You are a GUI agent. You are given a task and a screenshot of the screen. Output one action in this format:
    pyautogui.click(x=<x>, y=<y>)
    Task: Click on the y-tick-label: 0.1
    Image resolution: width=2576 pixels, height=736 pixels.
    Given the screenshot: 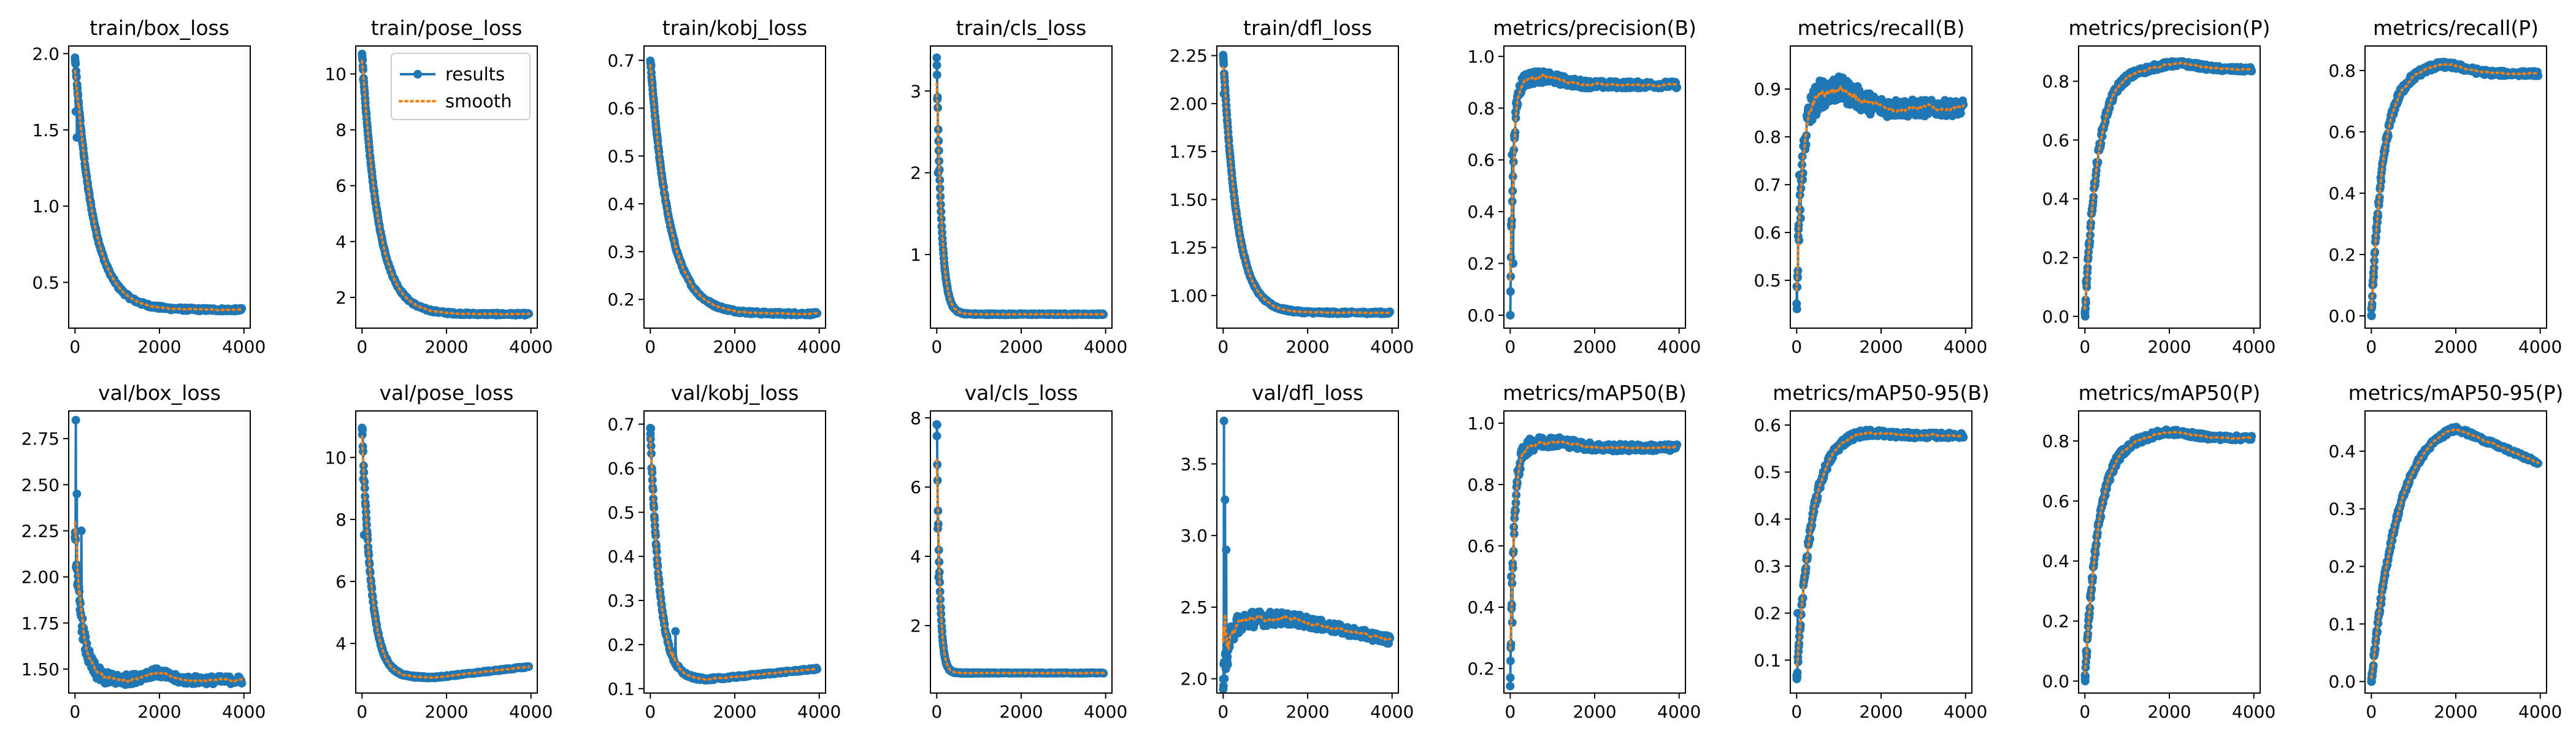 What is the action you would take?
    pyautogui.click(x=621, y=689)
    